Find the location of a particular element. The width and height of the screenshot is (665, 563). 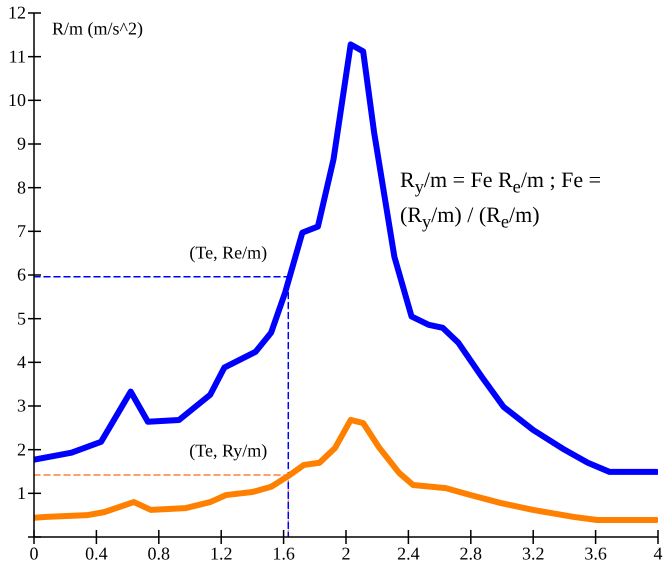

x-tick-label: 2 is located at coordinates (346, 553).